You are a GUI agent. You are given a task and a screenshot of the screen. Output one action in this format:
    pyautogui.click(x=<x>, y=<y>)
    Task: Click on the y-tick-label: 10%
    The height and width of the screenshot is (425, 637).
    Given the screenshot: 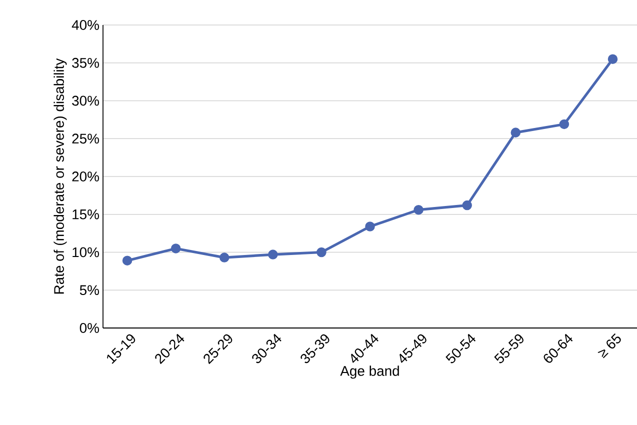 What is the action you would take?
    pyautogui.click(x=85, y=252)
    